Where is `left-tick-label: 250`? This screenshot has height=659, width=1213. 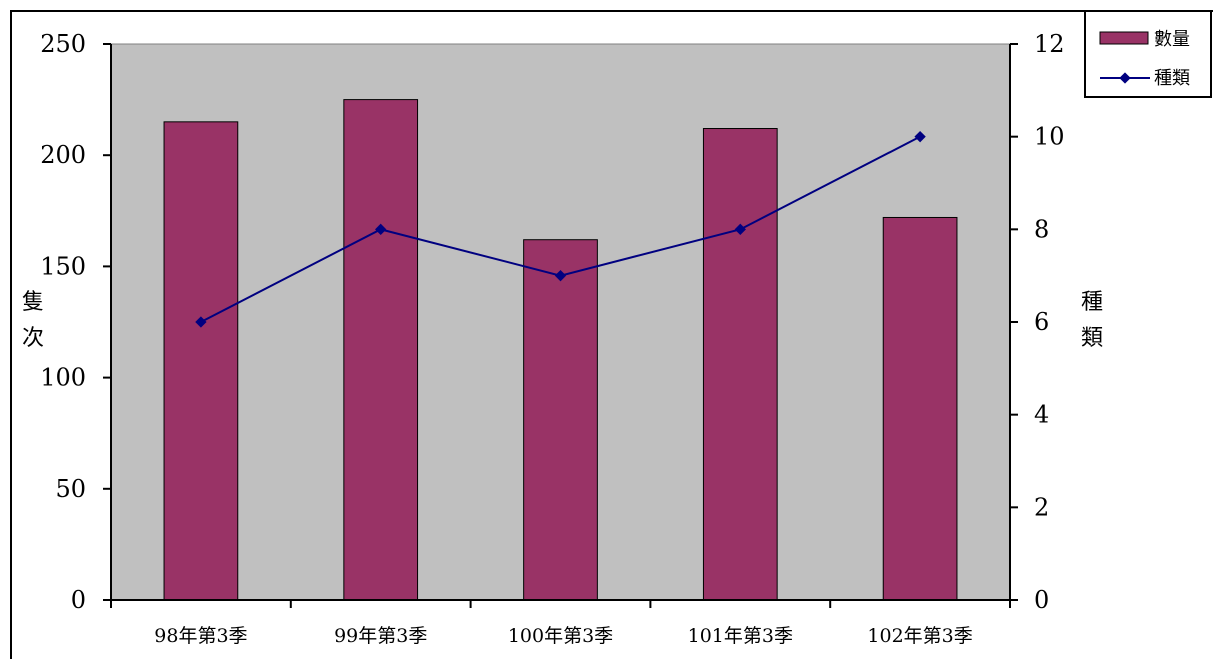 left-tick-label: 250 is located at coordinates (63, 44).